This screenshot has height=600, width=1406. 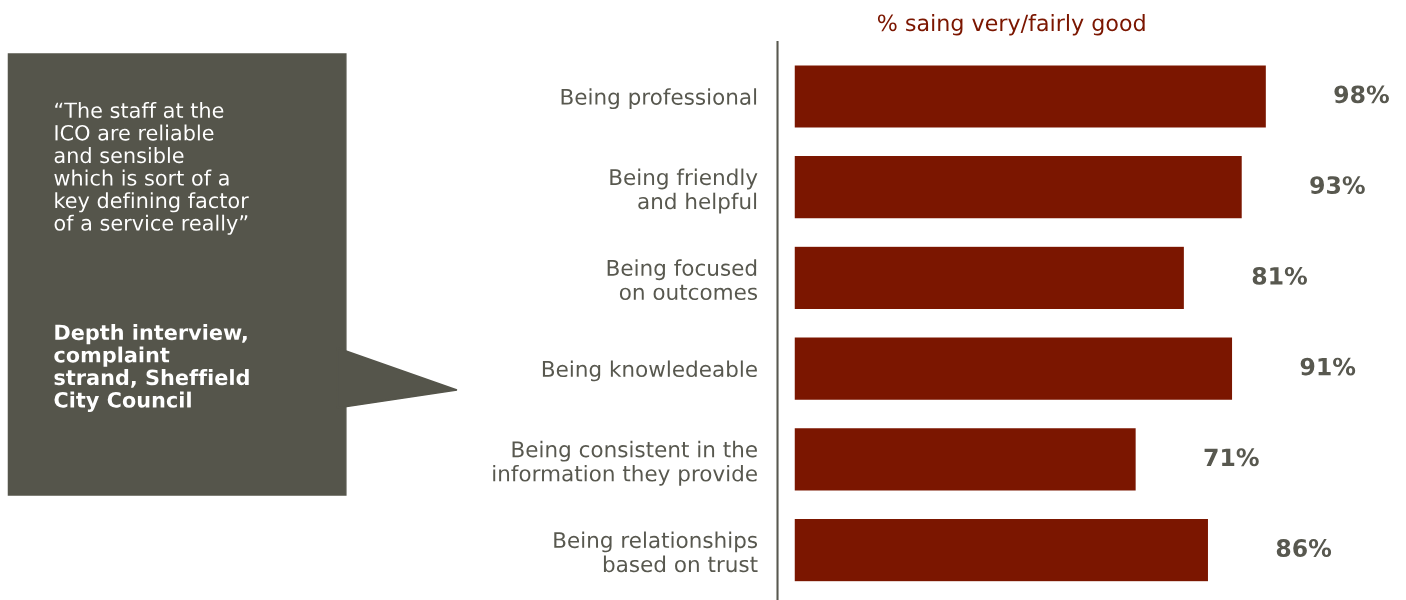 What do you see at coordinates (656, 552) in the screenshot?
I see `y-tick-label: Being relationships based on trust` at bounding box center [656, 552].